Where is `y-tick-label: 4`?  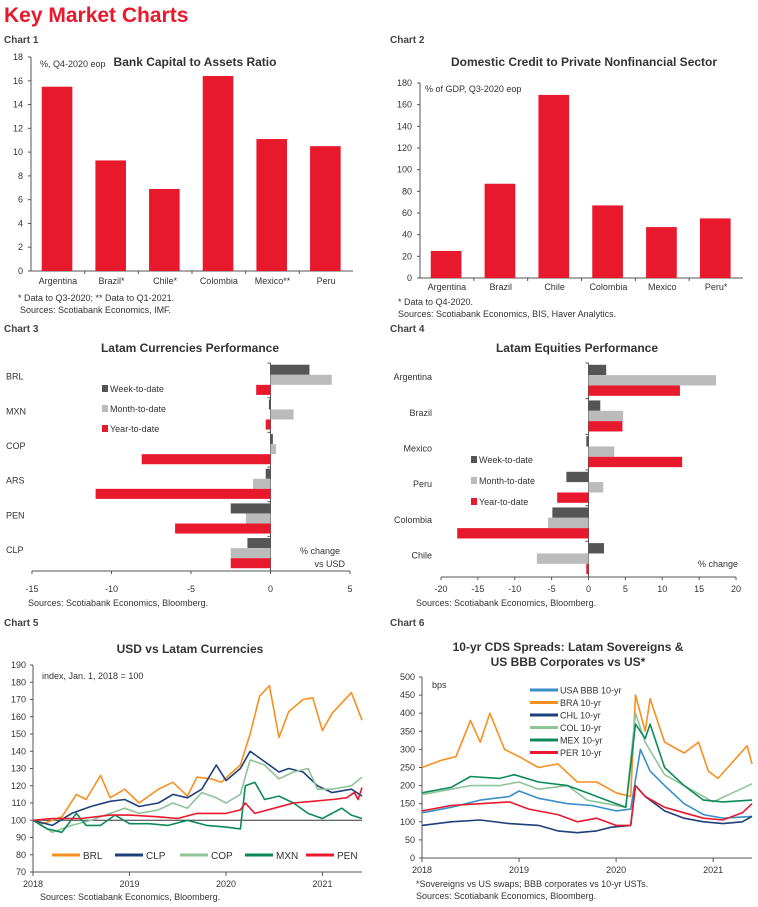
y-tick-label: 4 is located at coordinates (20, 223).